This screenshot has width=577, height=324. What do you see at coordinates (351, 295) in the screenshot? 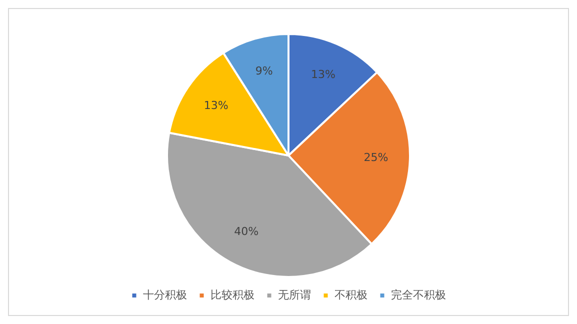
I see `legend-label: 不积极` at bounding box center [351, 295].